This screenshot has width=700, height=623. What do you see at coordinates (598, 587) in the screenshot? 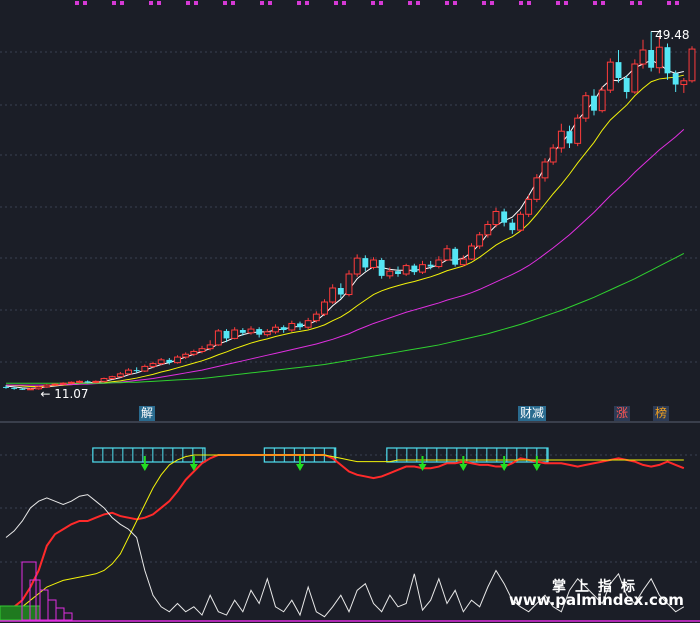
I see `watermark-cn: 掌上指标` at bounding box center [598, 587].